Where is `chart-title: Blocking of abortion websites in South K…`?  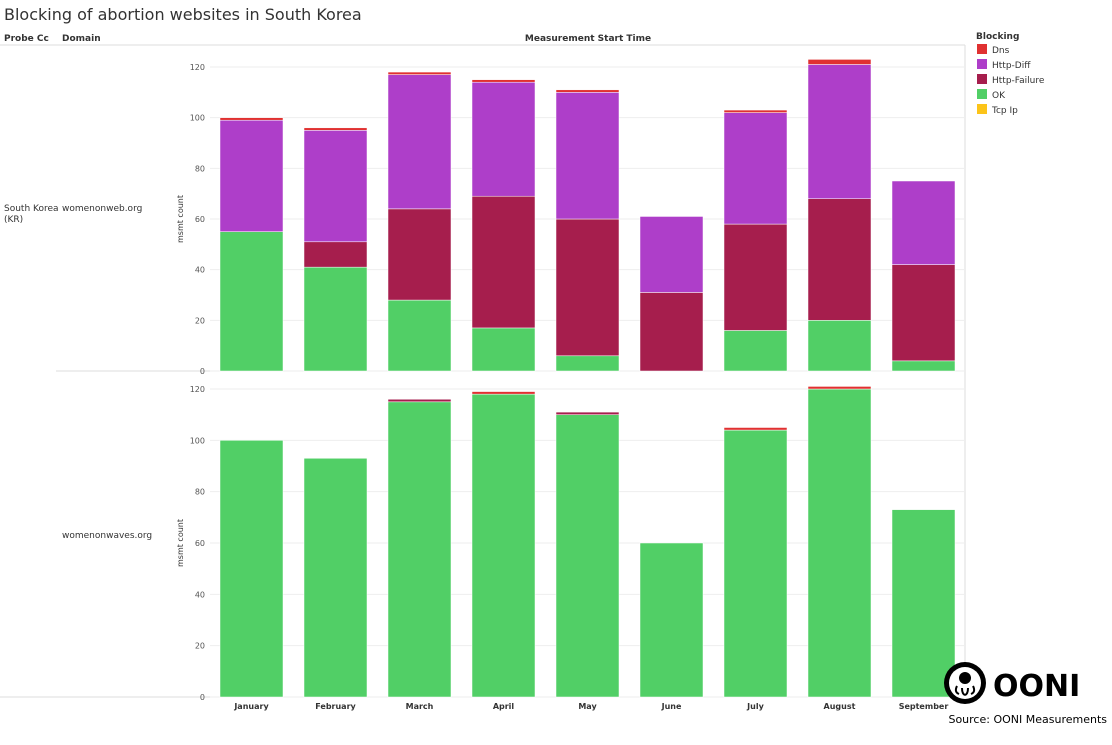
chart-title: Blocking of abortion websites in South K… is located at coordinates (183, 14).